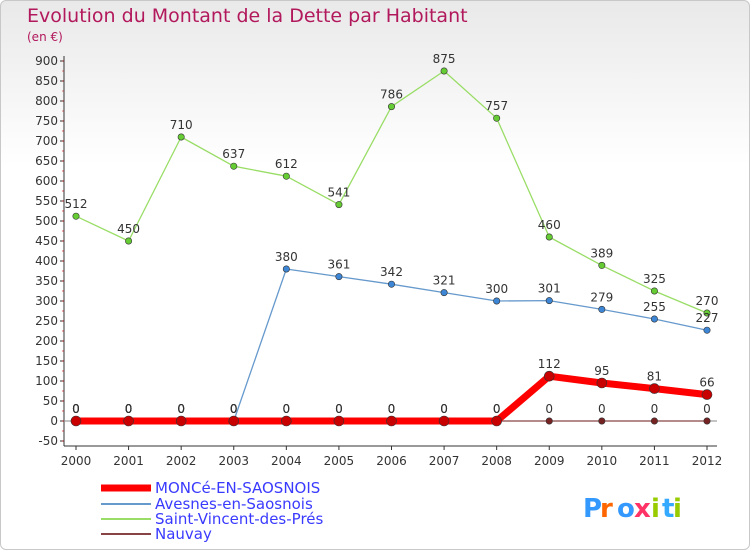 The width and height of the screenshot is (750, 550). Describe the element at coordinates (46, 161) in the screenshot. I see `y-tick-label: 650` at that location.